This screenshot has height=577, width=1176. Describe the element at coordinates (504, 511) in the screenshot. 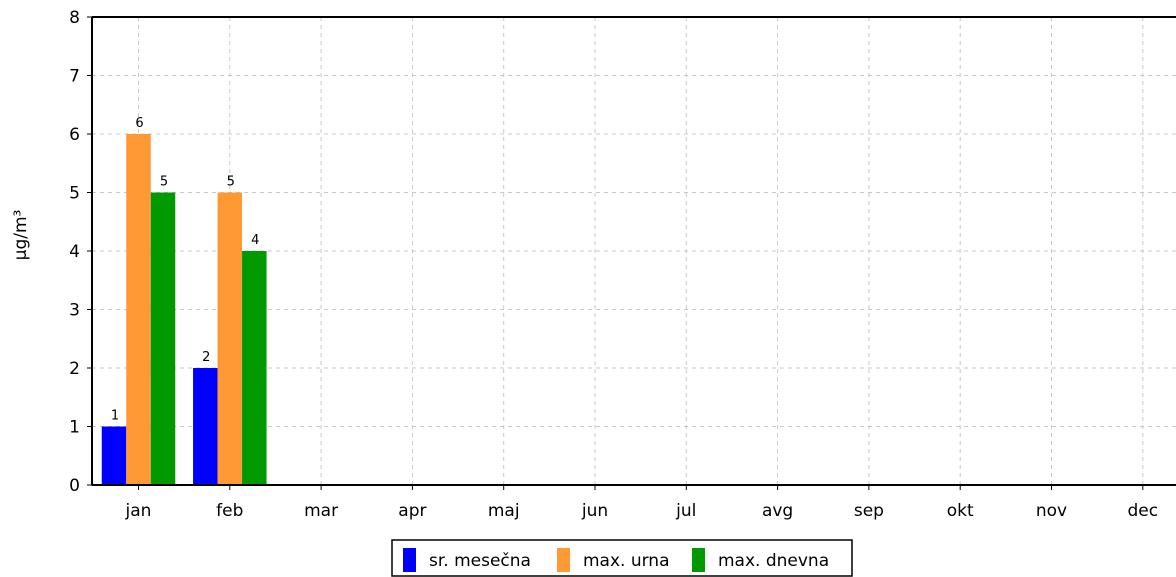

I see `x-tick-label: maj` at that location.